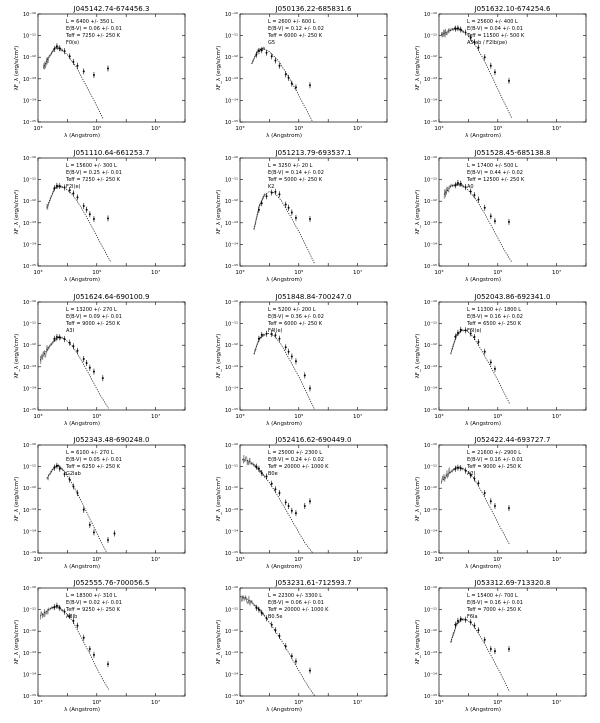 This screenshot has width=600, height=723. Describe the element at coordinates (512, 356) in the screenshot. I see `plot-frame` at that location.